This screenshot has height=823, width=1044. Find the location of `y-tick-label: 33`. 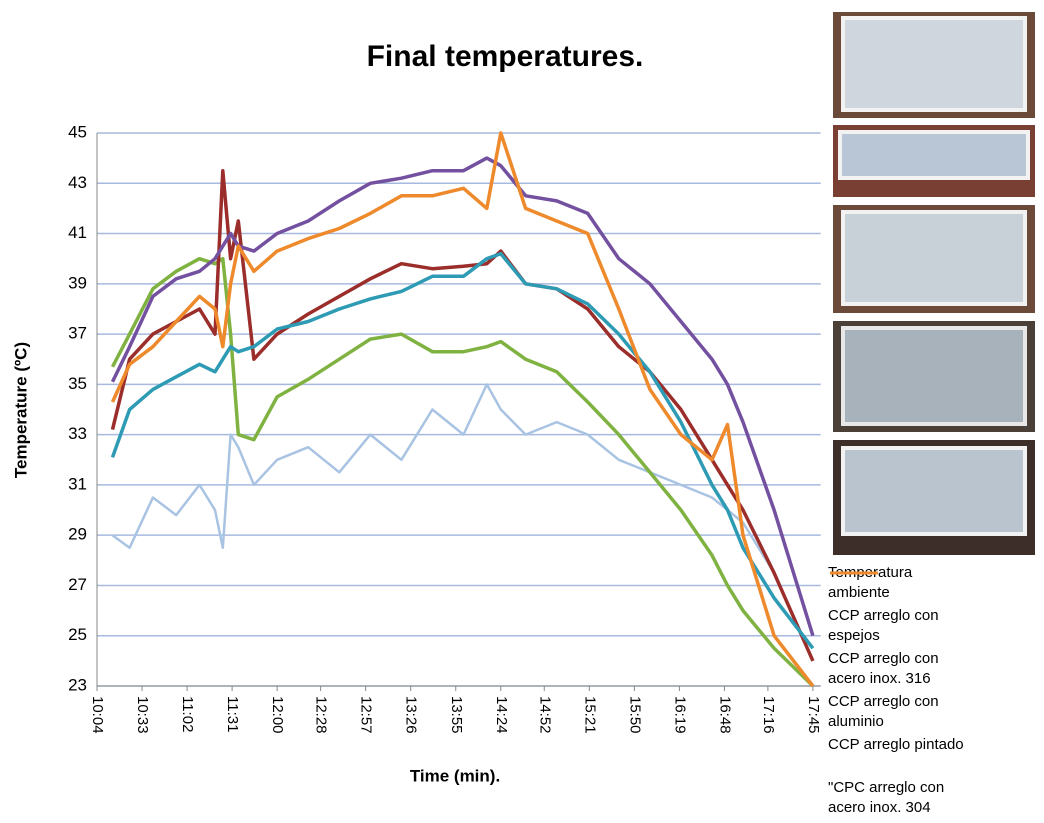

y-tick-label: 33 is located at coordinates (77, 433).